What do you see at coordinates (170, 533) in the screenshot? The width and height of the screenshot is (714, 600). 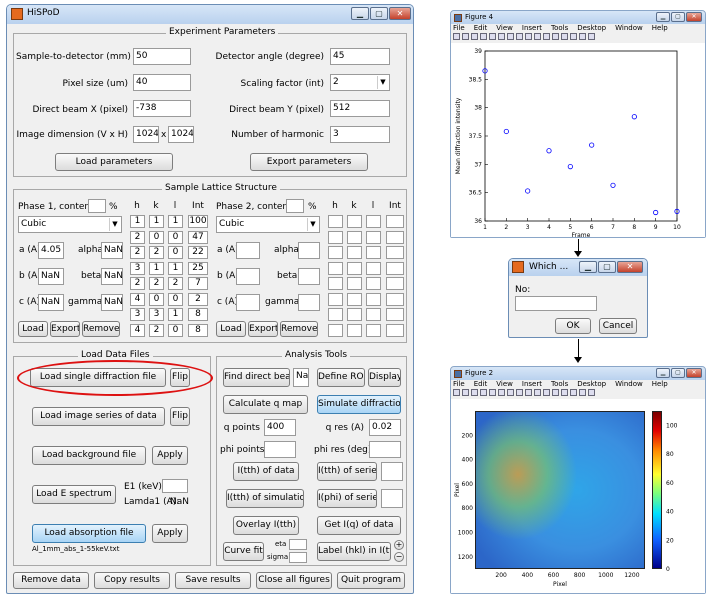 I see `apply-absorption-button: Apply` at bounding box center [170, 533].